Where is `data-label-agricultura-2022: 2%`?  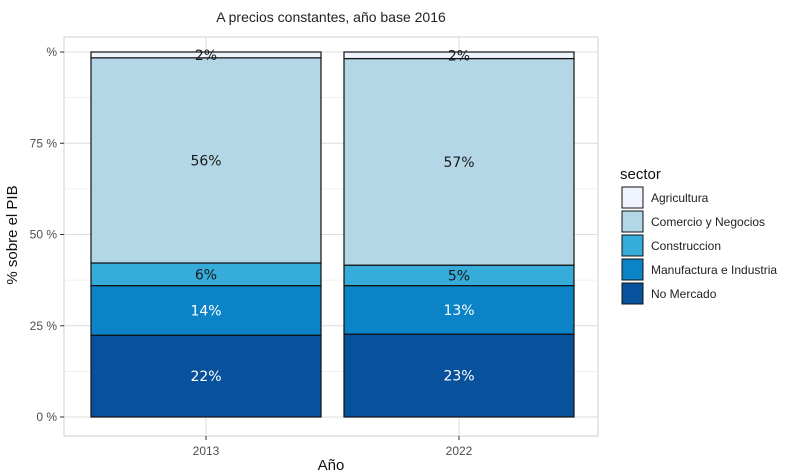
data-label-agricultura-2022: 2% is located at coordinates (459, 56).